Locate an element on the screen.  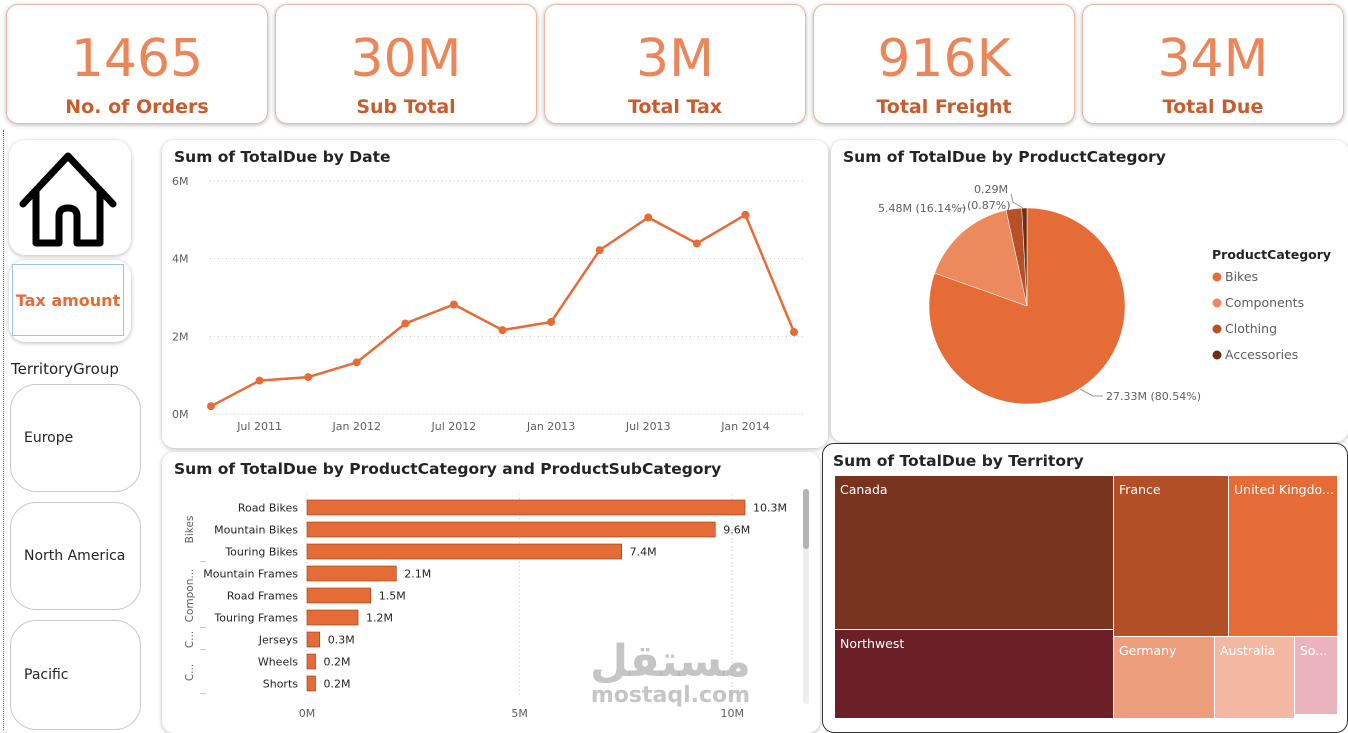
bar-category-label: Touring Frames is located at coordinates (255, 618).